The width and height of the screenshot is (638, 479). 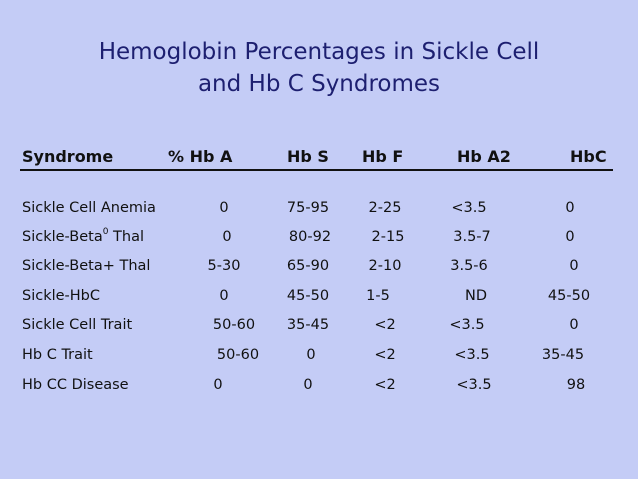 What do you see at coordinates (89, 208) in the screenshot?
I see `cell-syndrome: Sickle Cell Anemia` at bounding box center [89, 208].